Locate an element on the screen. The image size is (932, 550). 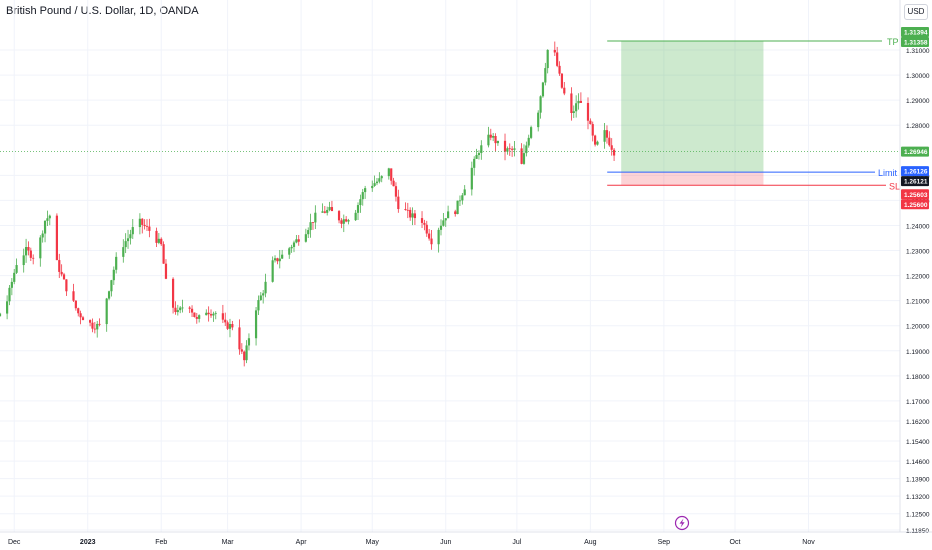
limit-price2-tag is located at coordinates (915, 181).